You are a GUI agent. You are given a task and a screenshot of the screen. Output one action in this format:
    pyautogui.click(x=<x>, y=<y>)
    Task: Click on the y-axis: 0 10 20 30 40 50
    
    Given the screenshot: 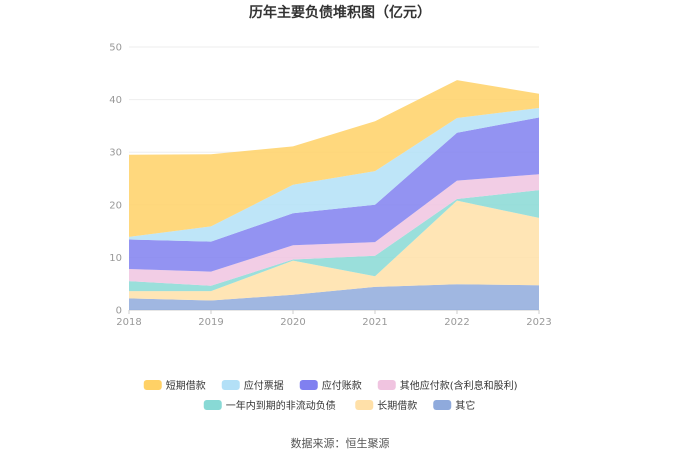 What is the action you would take?
    pyautogui.click(x=115, y=180)
    